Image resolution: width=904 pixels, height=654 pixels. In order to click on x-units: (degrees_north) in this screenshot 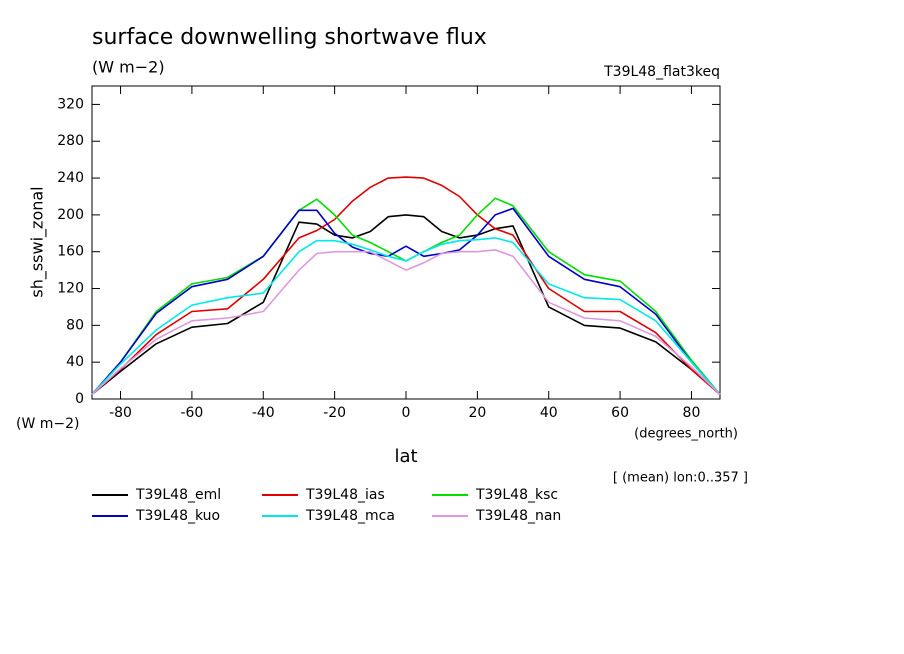, I will do `click(686, 434)`.